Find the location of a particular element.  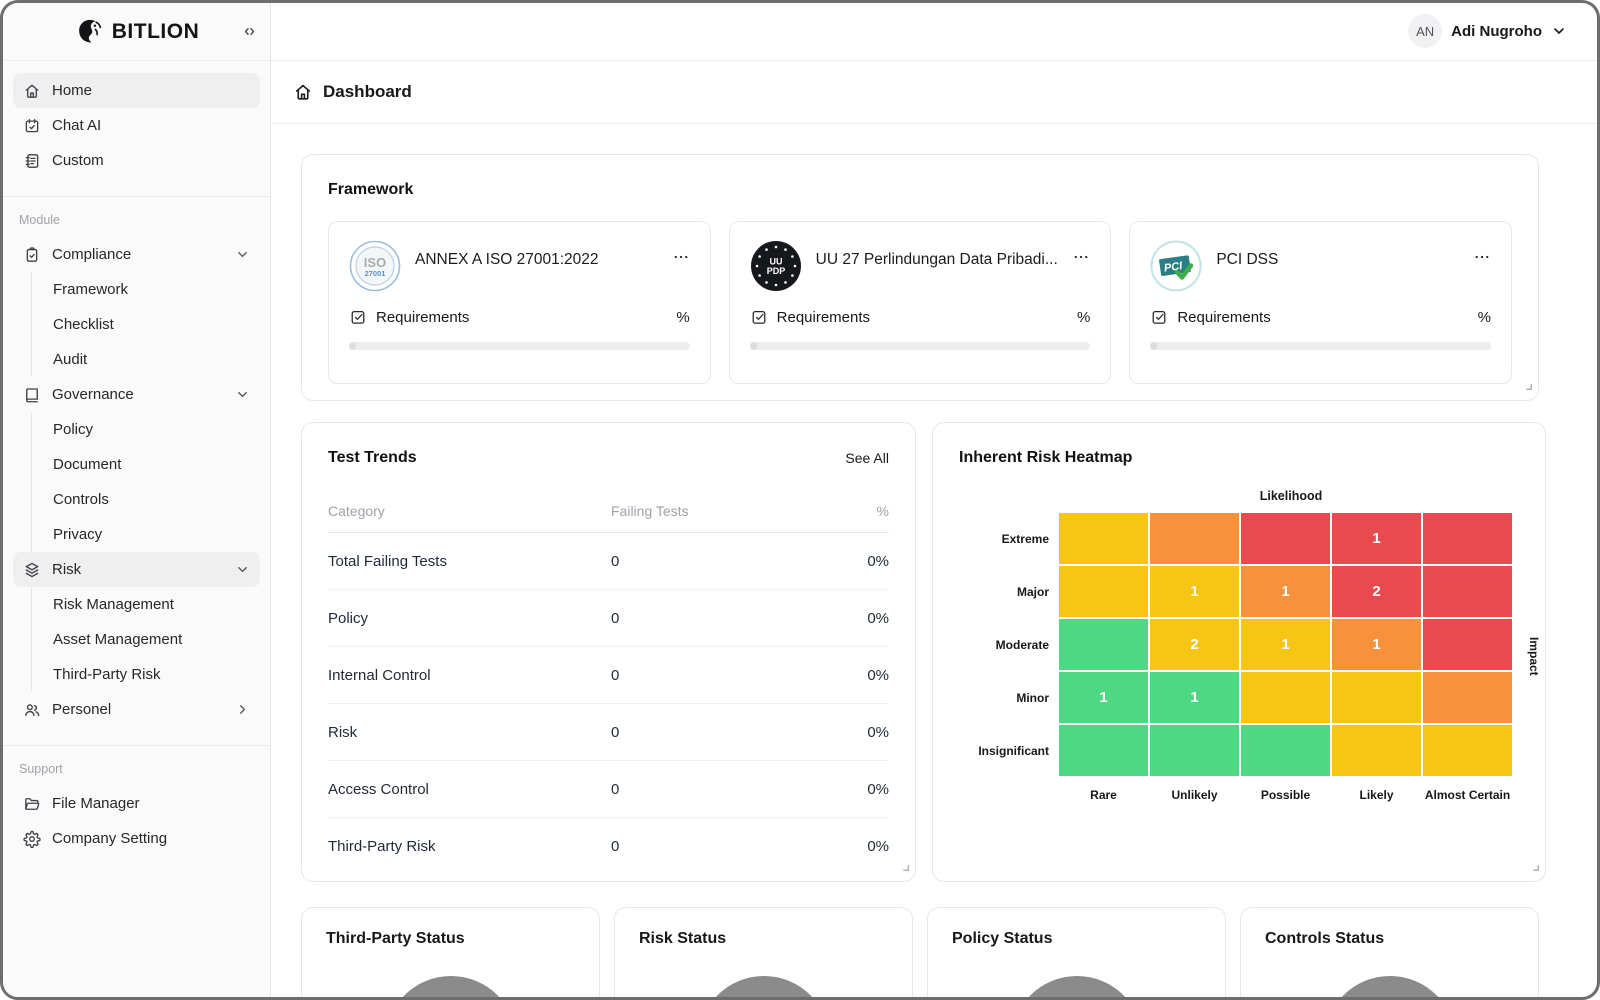

sidebar-item-risk-management: Risk Management is located at coordinates (113, 604).